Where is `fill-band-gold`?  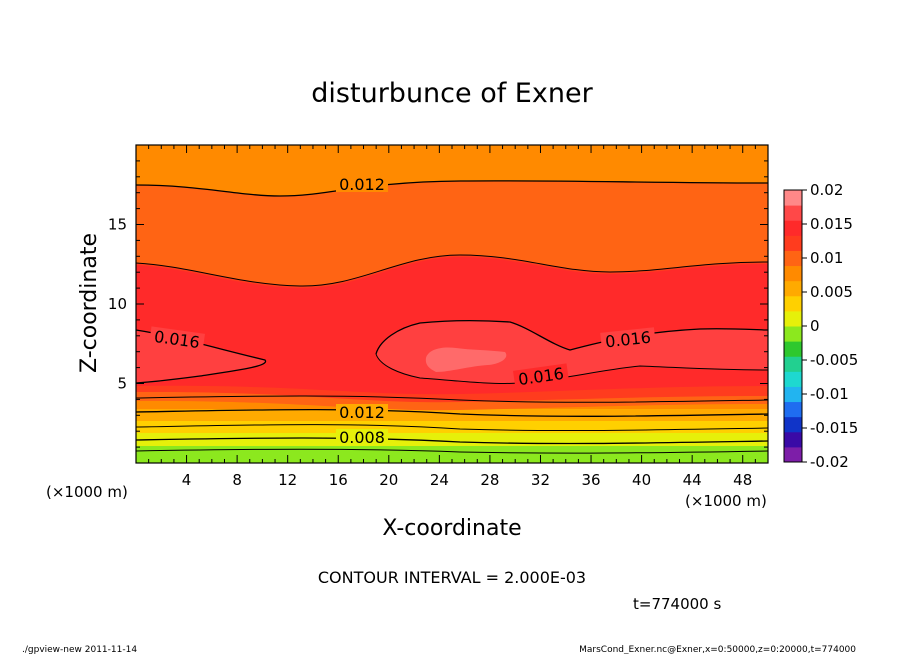
fill-band-gold is located at coordinates (452, 426).